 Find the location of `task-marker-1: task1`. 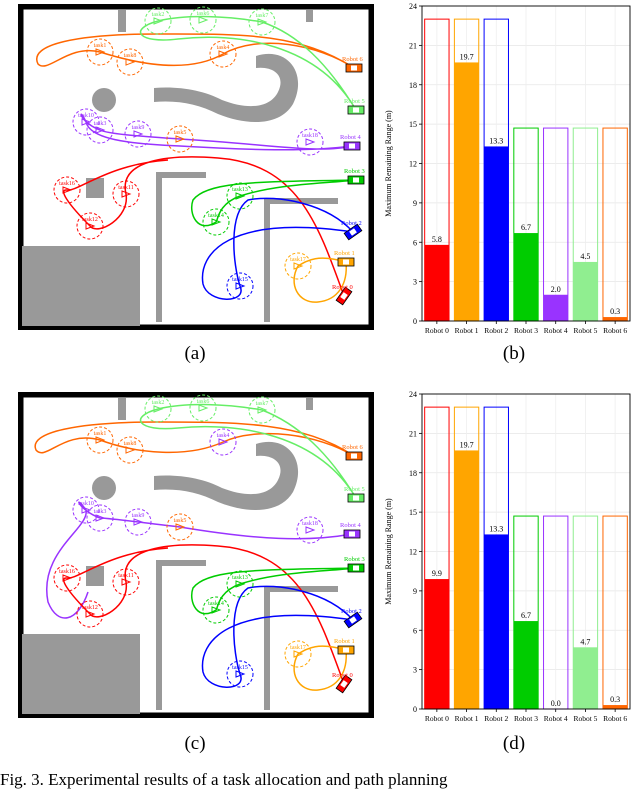

task-marker-1: task1 is located at coordinates (100, 52).